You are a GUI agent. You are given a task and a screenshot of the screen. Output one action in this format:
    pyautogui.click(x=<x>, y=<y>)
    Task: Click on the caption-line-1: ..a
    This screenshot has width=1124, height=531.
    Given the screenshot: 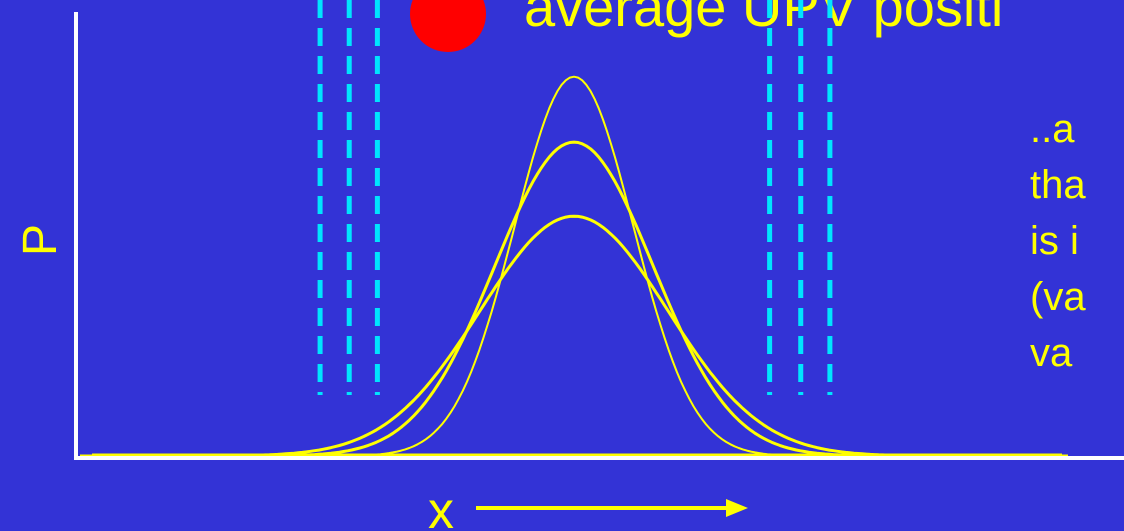 What is the action you would take?
    pyautogui.click(x=1052, y=129)
    